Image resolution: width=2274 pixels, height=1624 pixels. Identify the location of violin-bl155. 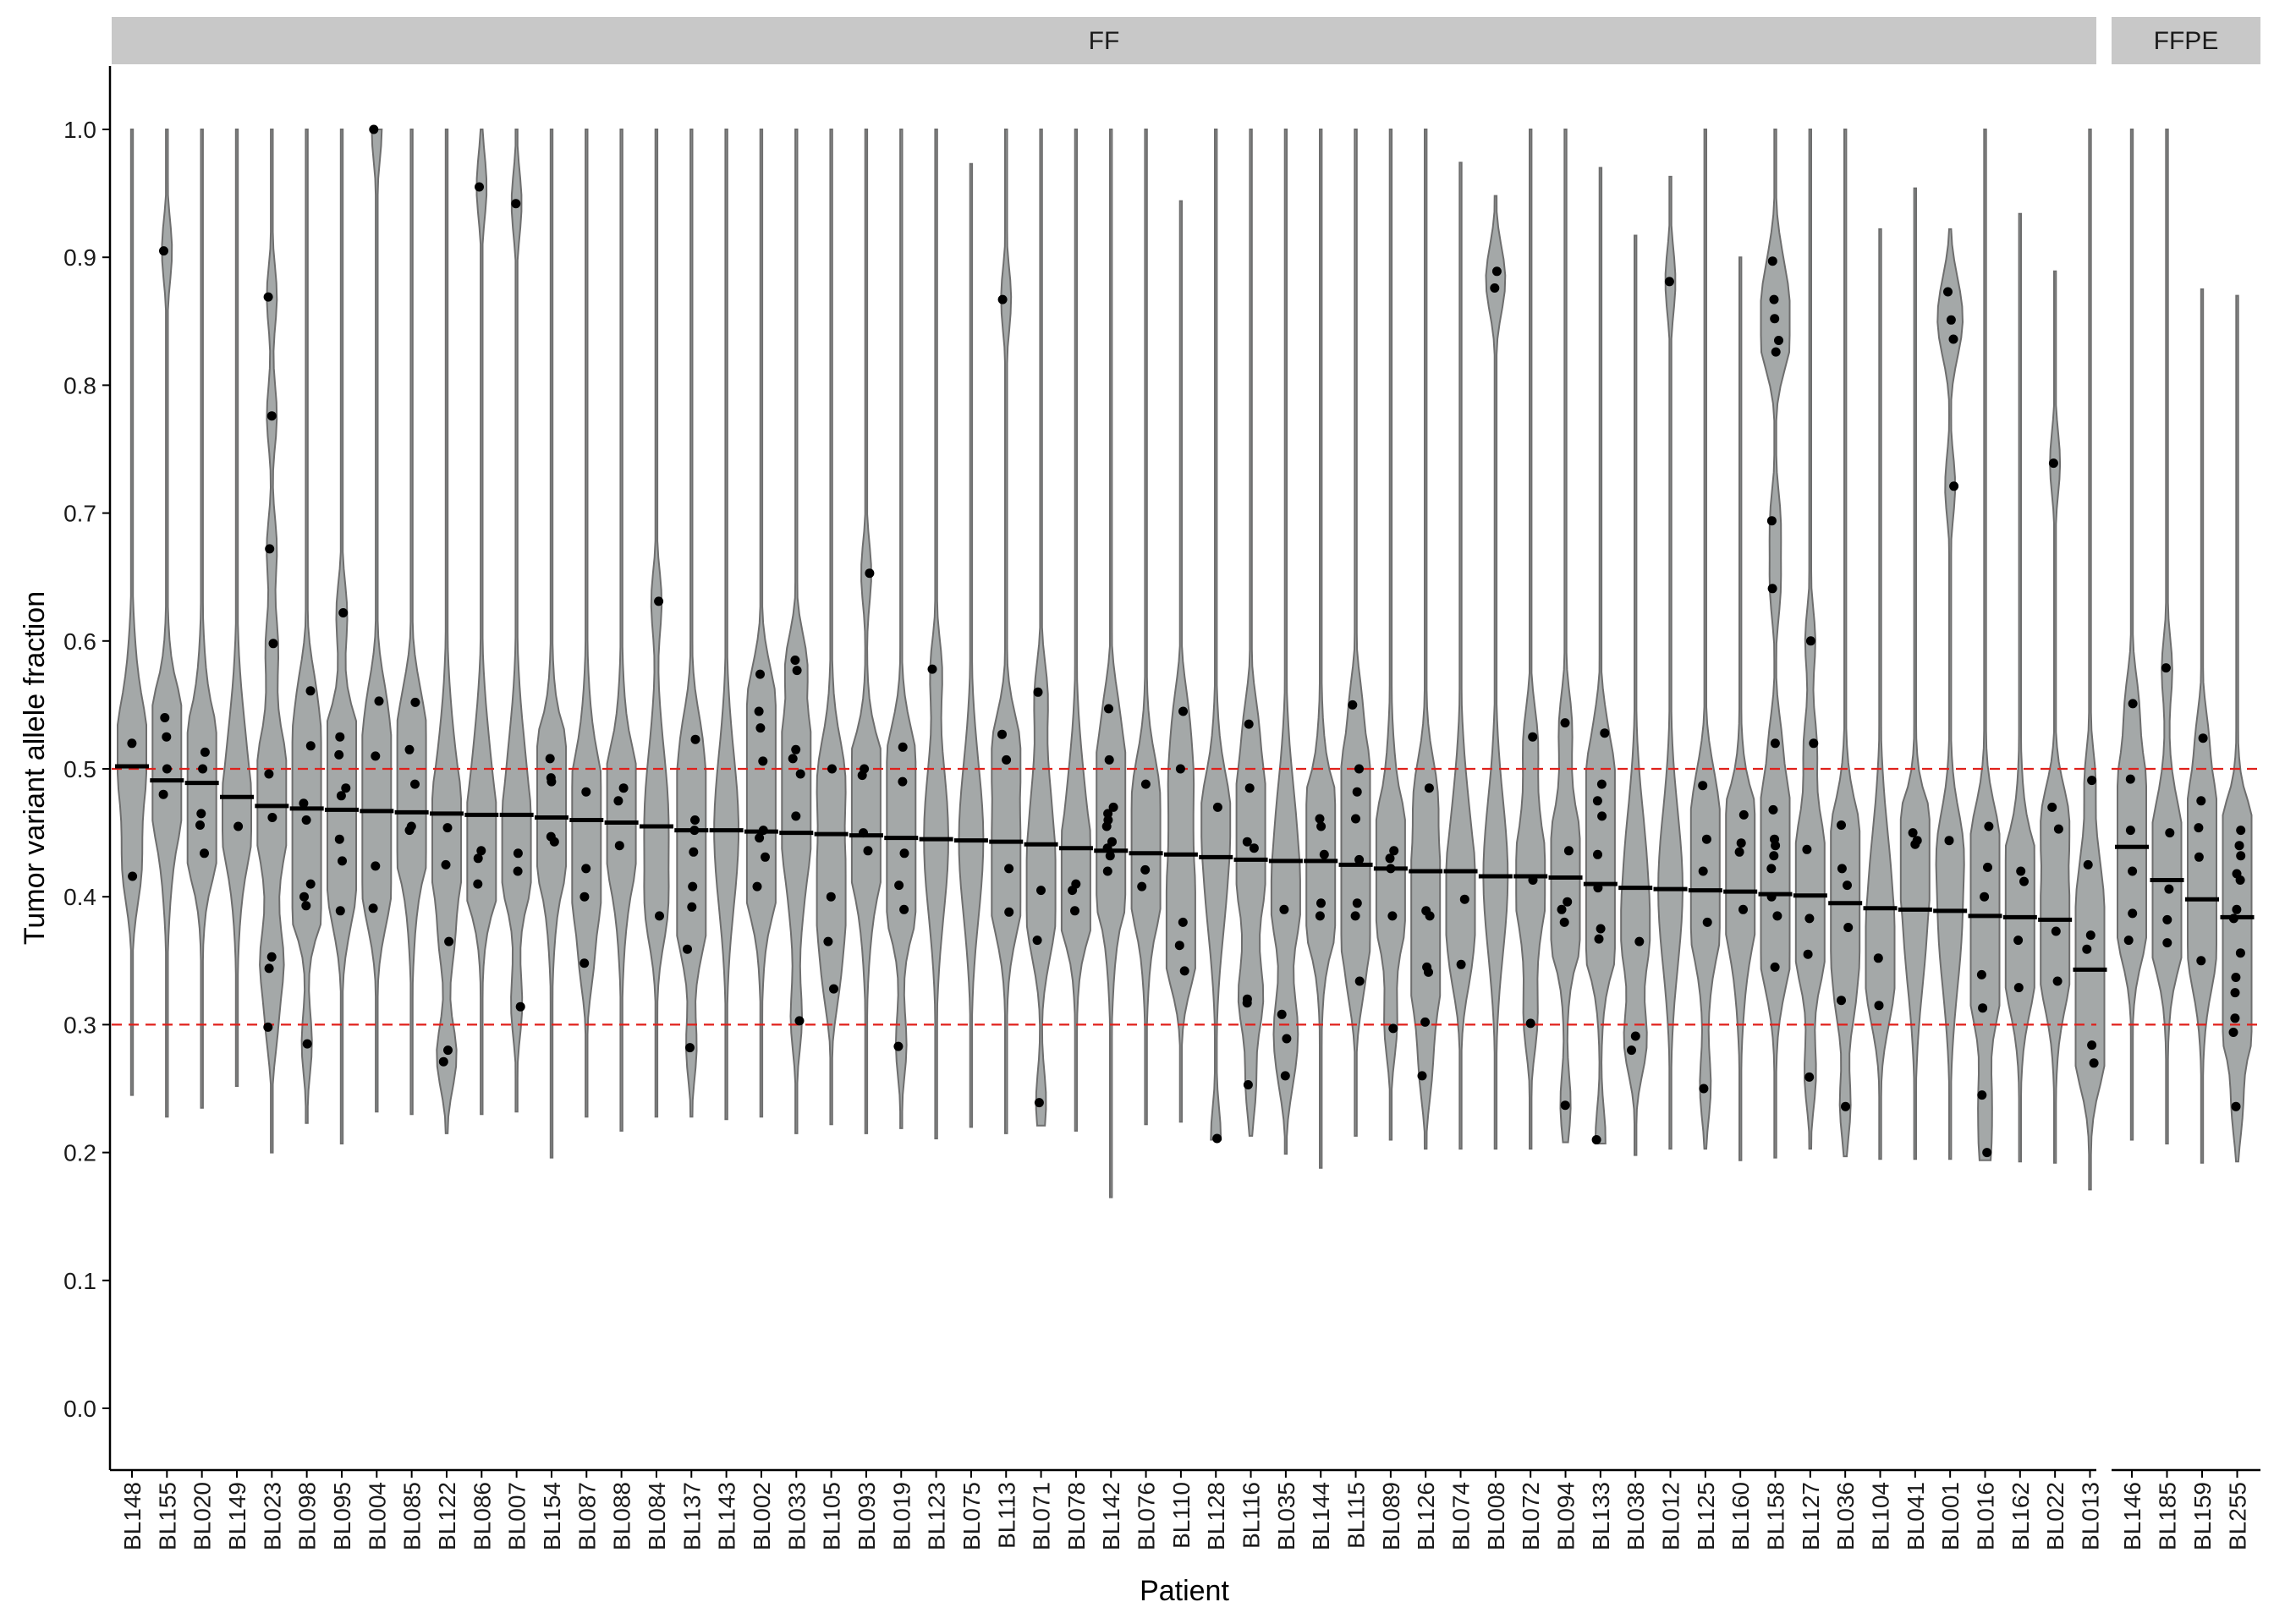
(167, 624).